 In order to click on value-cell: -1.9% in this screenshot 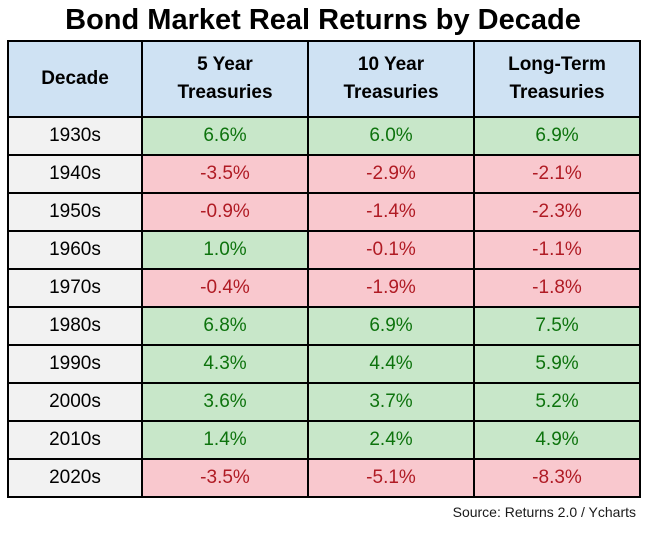, I will do `click(391, 288)`.